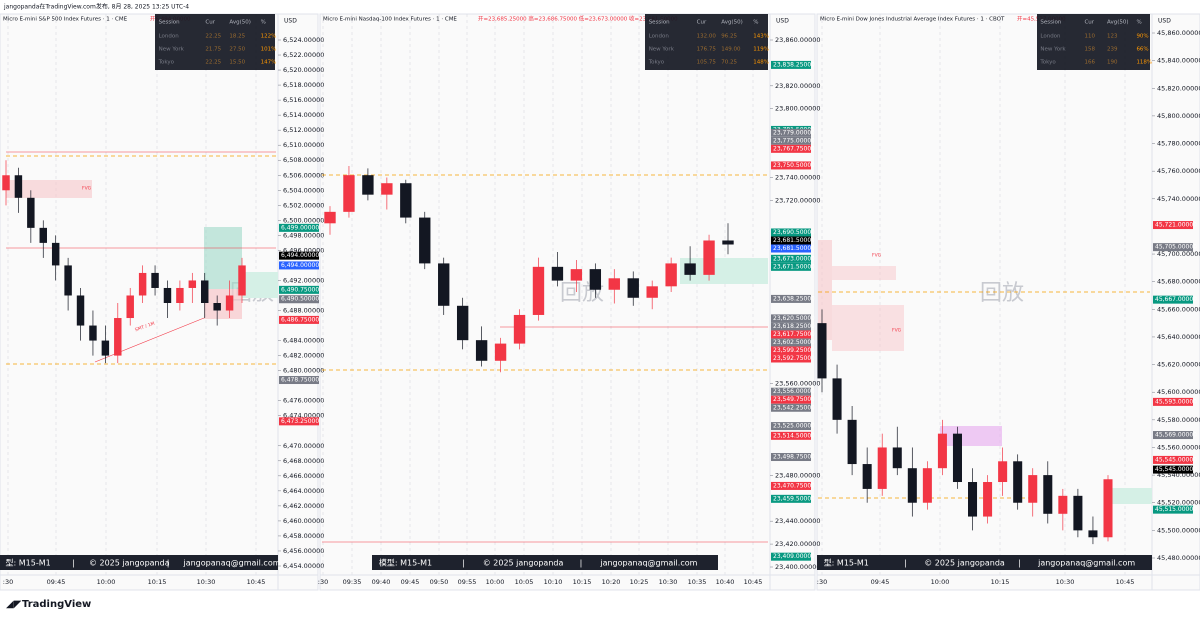 This screenshot has height=618, width=1200. I want to click on price-tag: 45,515.00000, so click(1176, 509).